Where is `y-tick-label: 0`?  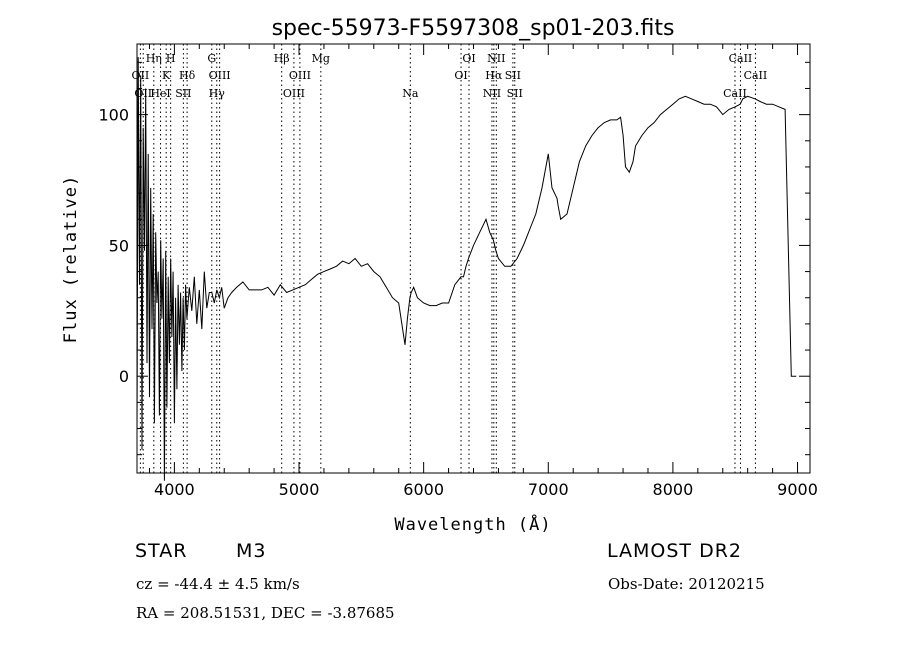 y-tick-label: 0 is located at coordinates (124, 376).